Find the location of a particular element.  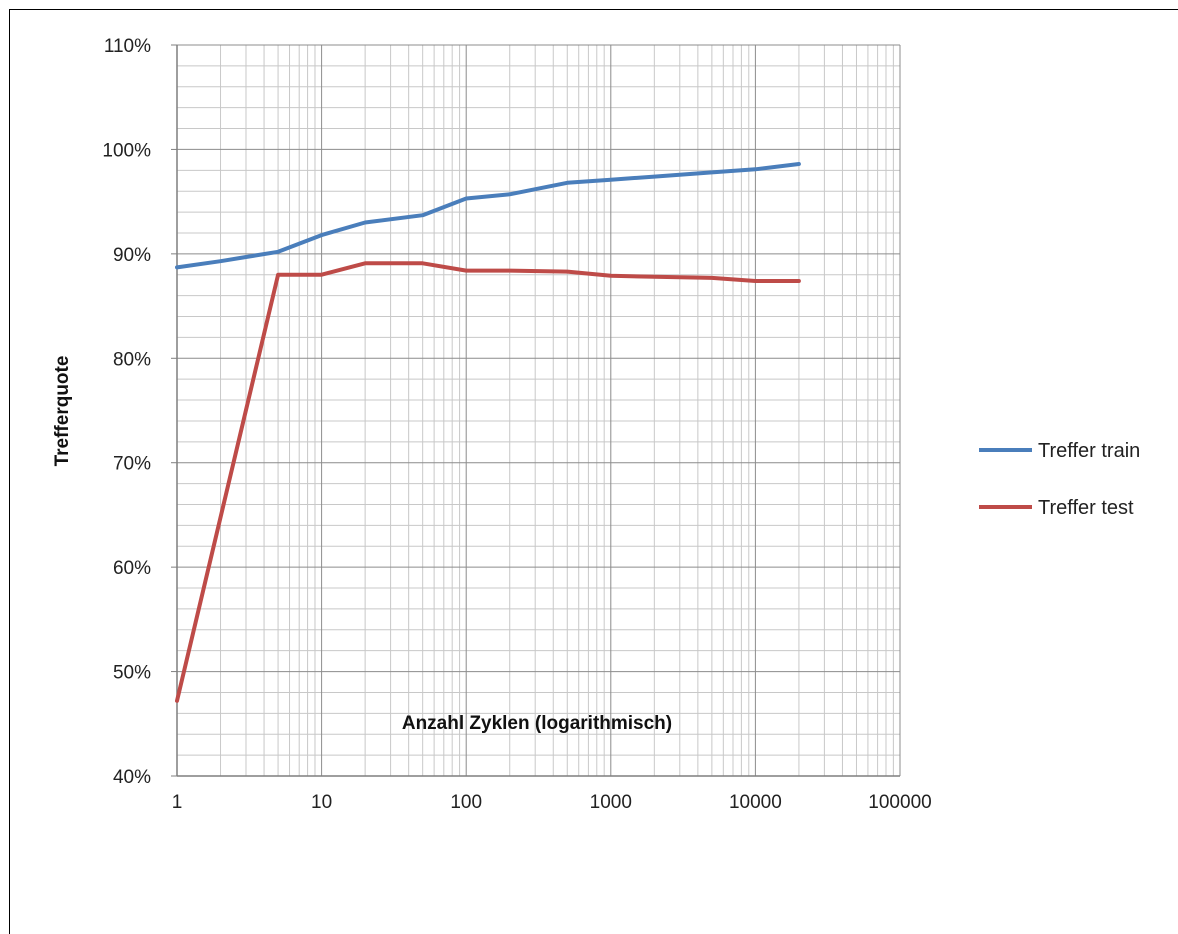

x-axis-title: Anzahl Zyklen (logarithmisch) is located at coordinates (537, 723).